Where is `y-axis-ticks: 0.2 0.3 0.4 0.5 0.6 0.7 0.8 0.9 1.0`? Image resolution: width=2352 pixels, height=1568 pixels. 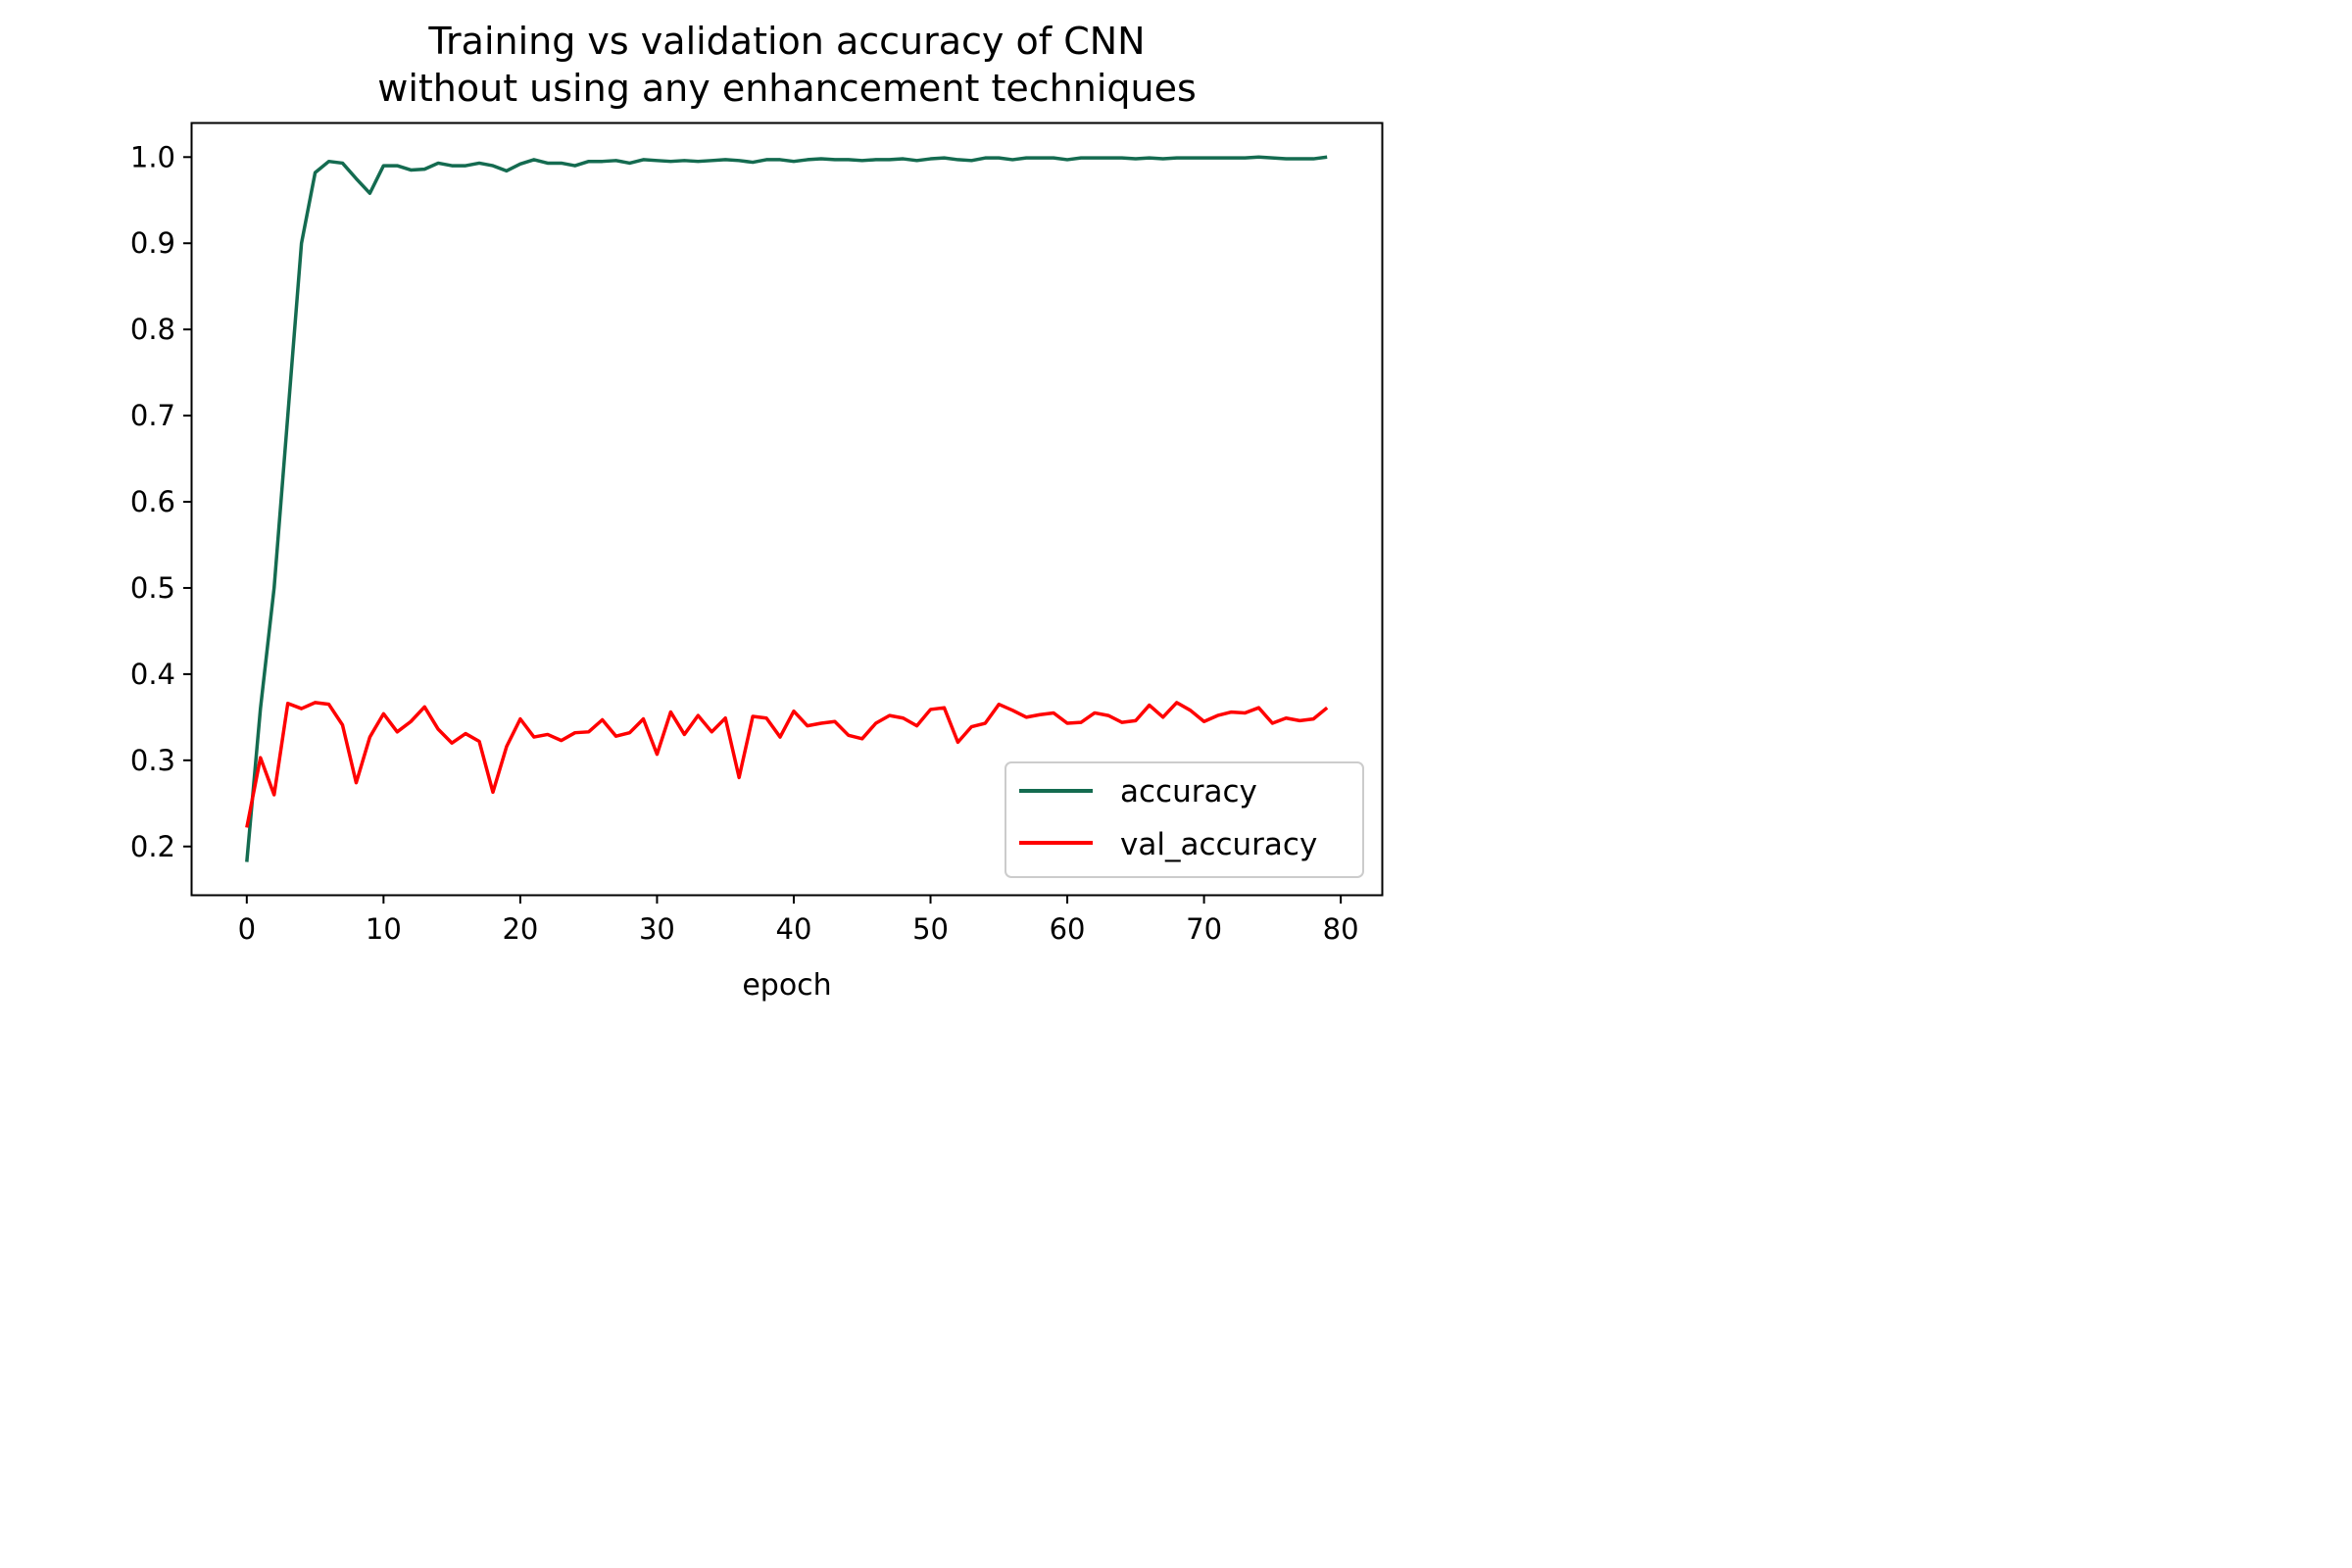
y-axis-ticks: 0.2 0.3 0.4 0.5 0.6 0.7 0.8 0.9 1.0 is located at coordinates (161, 501).